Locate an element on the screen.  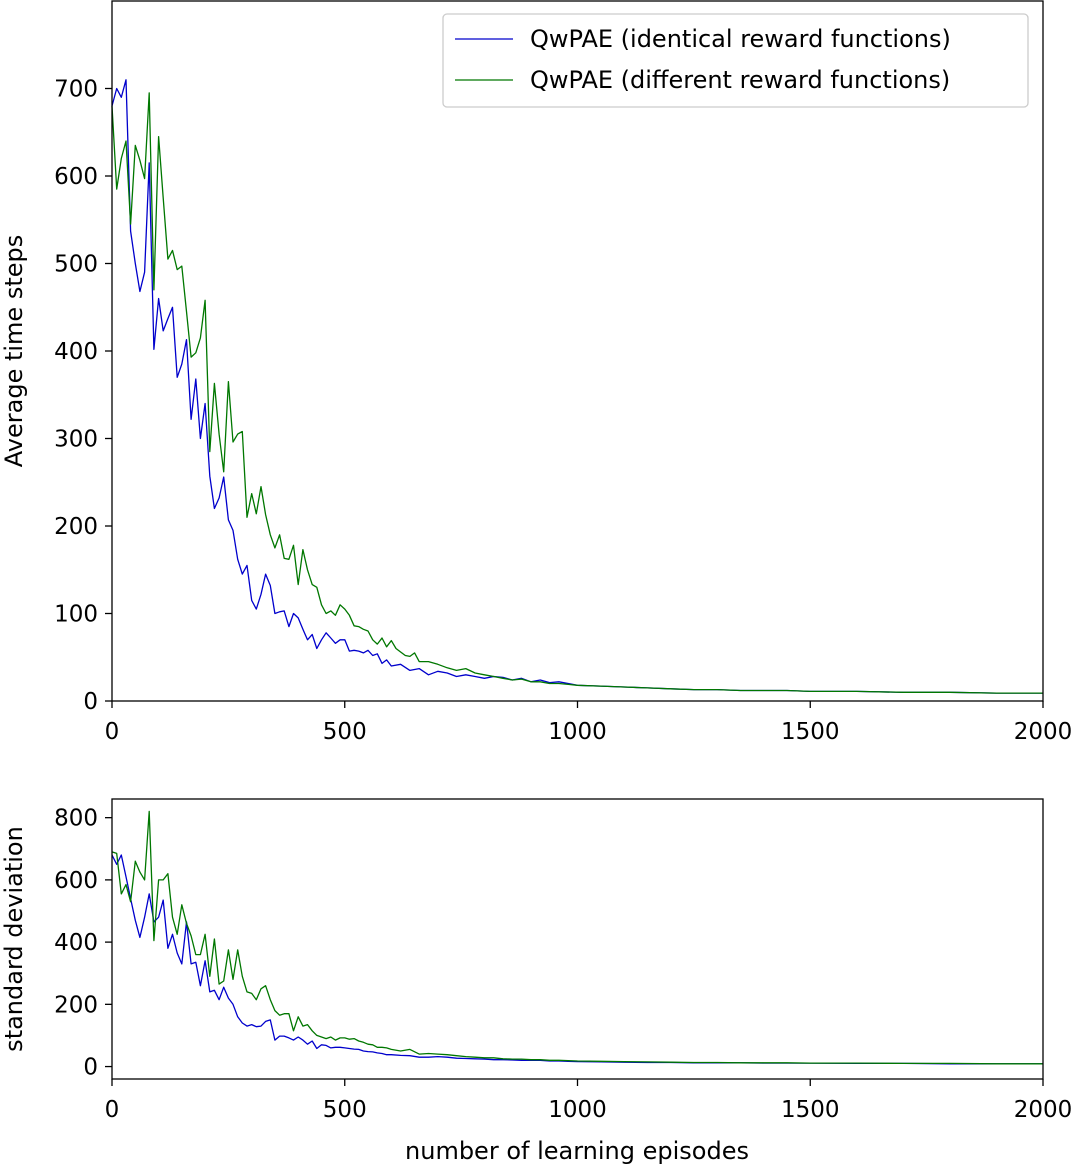
legend-entry-identical: QwPAE (identical reward functions) is located at coordinates (740, 39).